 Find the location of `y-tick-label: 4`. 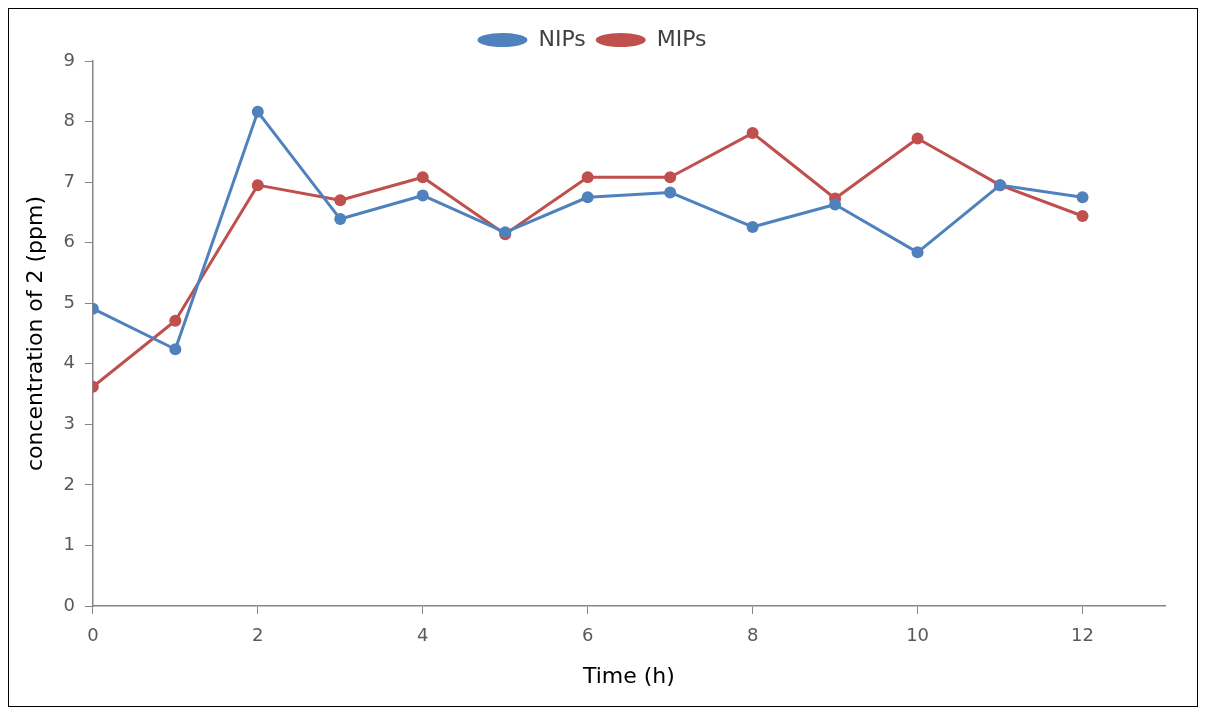

y-tick-label: 4 is located at coordinates (69, 362).